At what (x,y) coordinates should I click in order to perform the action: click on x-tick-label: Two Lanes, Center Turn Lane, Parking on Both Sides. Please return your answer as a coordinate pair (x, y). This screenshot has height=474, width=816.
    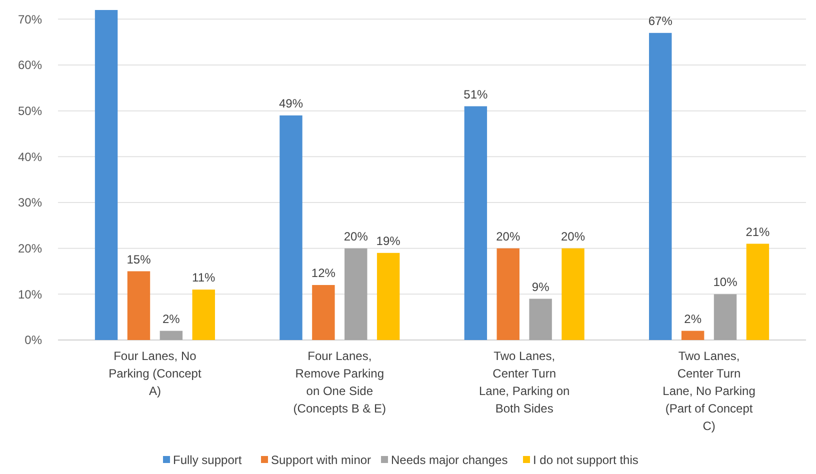
    Looking at the image, I should click on (524, 382).